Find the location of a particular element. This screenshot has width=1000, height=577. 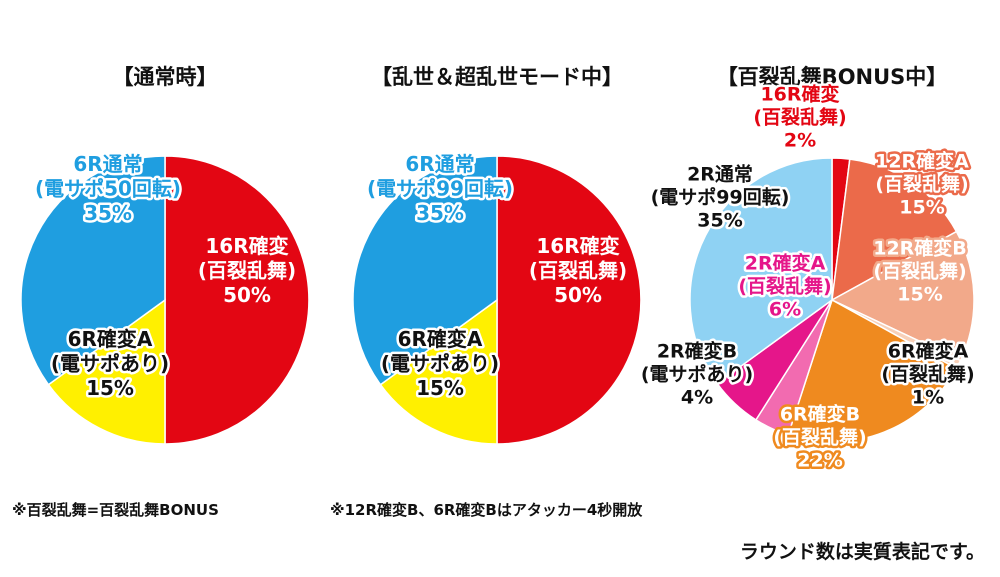

slice-value-label-ransei-mode-2: 35% is located at coordinates (440, 213).